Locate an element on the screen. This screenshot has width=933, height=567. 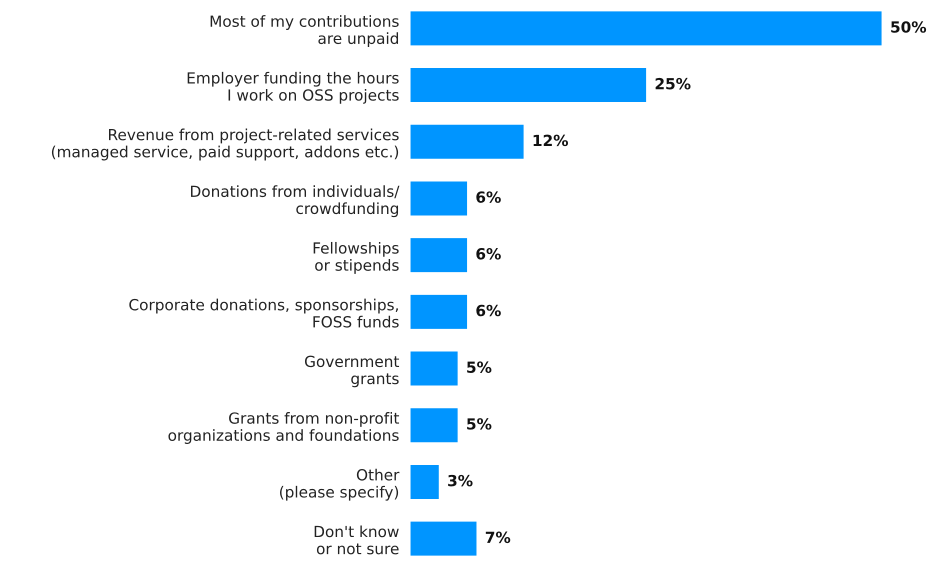
y-tick-label: Don't know or not sure is located at coordinates (356, 539).